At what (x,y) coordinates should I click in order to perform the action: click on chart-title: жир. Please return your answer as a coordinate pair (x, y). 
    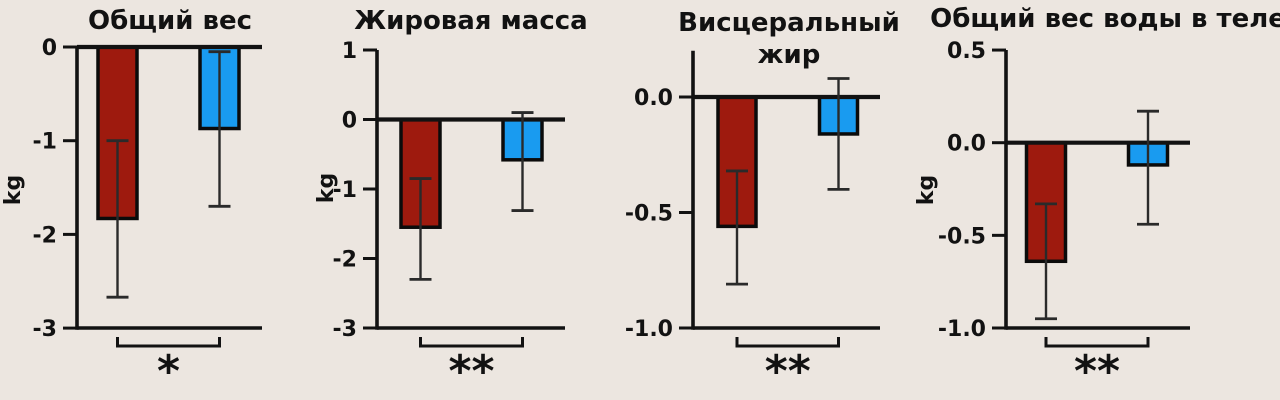
    Looking at the image, I should click on (789, 55).